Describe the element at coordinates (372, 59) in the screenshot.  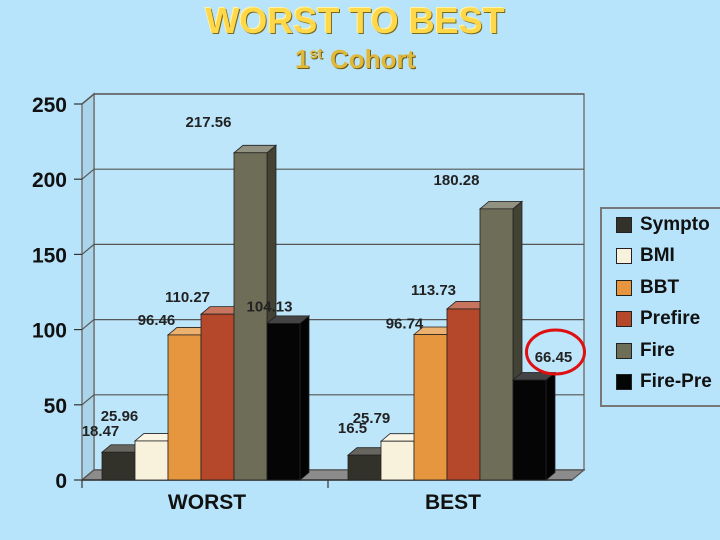
I see `subtitle-text: Cohort` at that location.